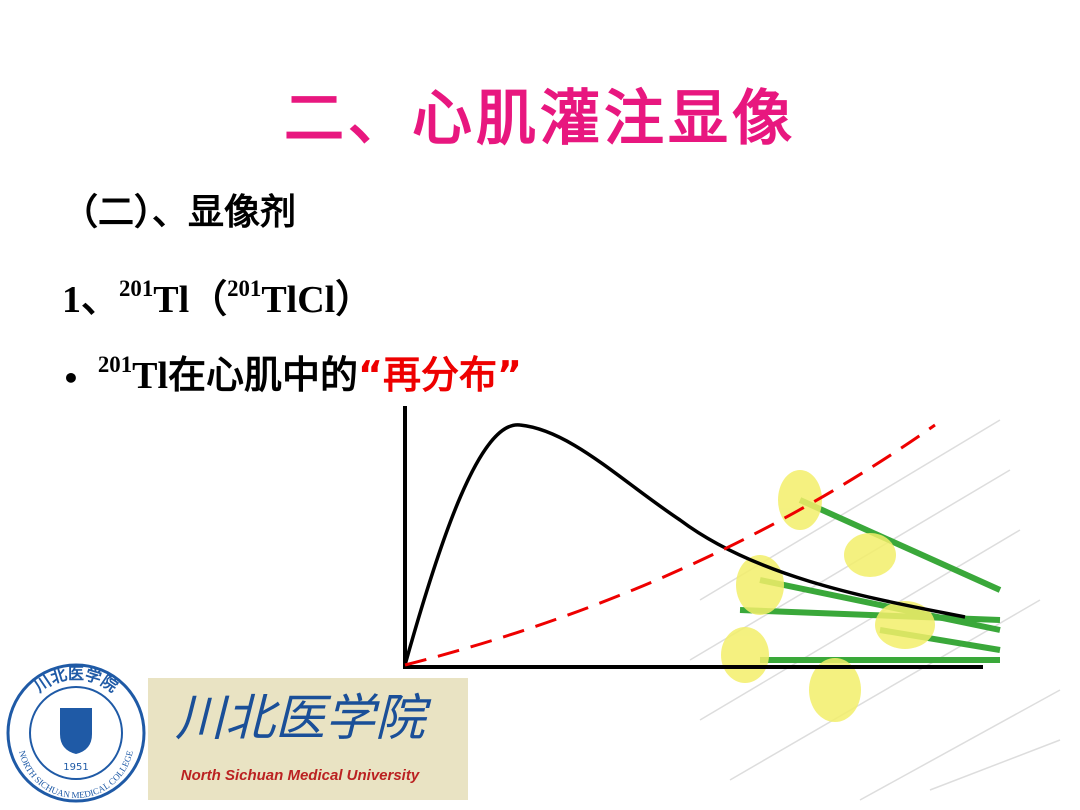  I want to click on seal: 川北医学院 NORTH SICHUAN MEDICAL COLLEGE 1951, so click(76, 733).